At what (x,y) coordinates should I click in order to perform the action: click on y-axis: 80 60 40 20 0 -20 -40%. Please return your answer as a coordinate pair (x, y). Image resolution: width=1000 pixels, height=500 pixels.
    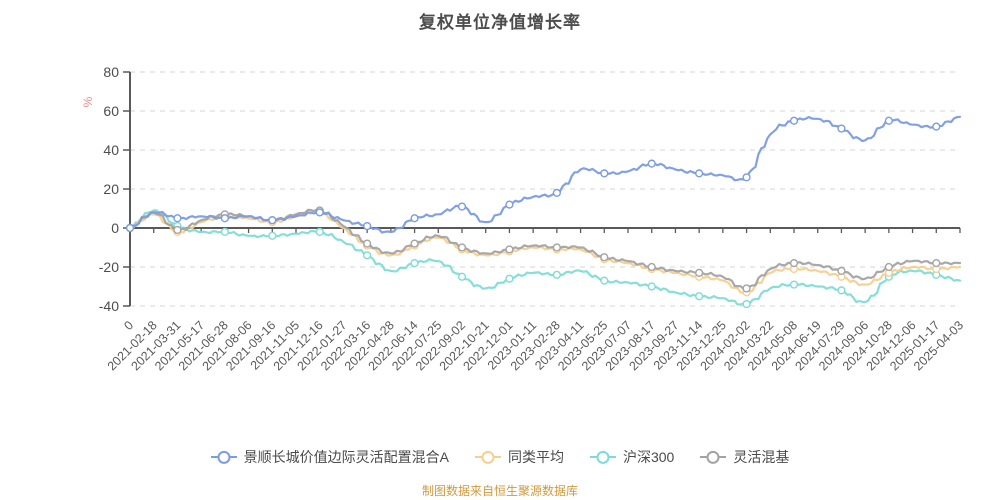
    Looking at the image, I should click on (106, 189).